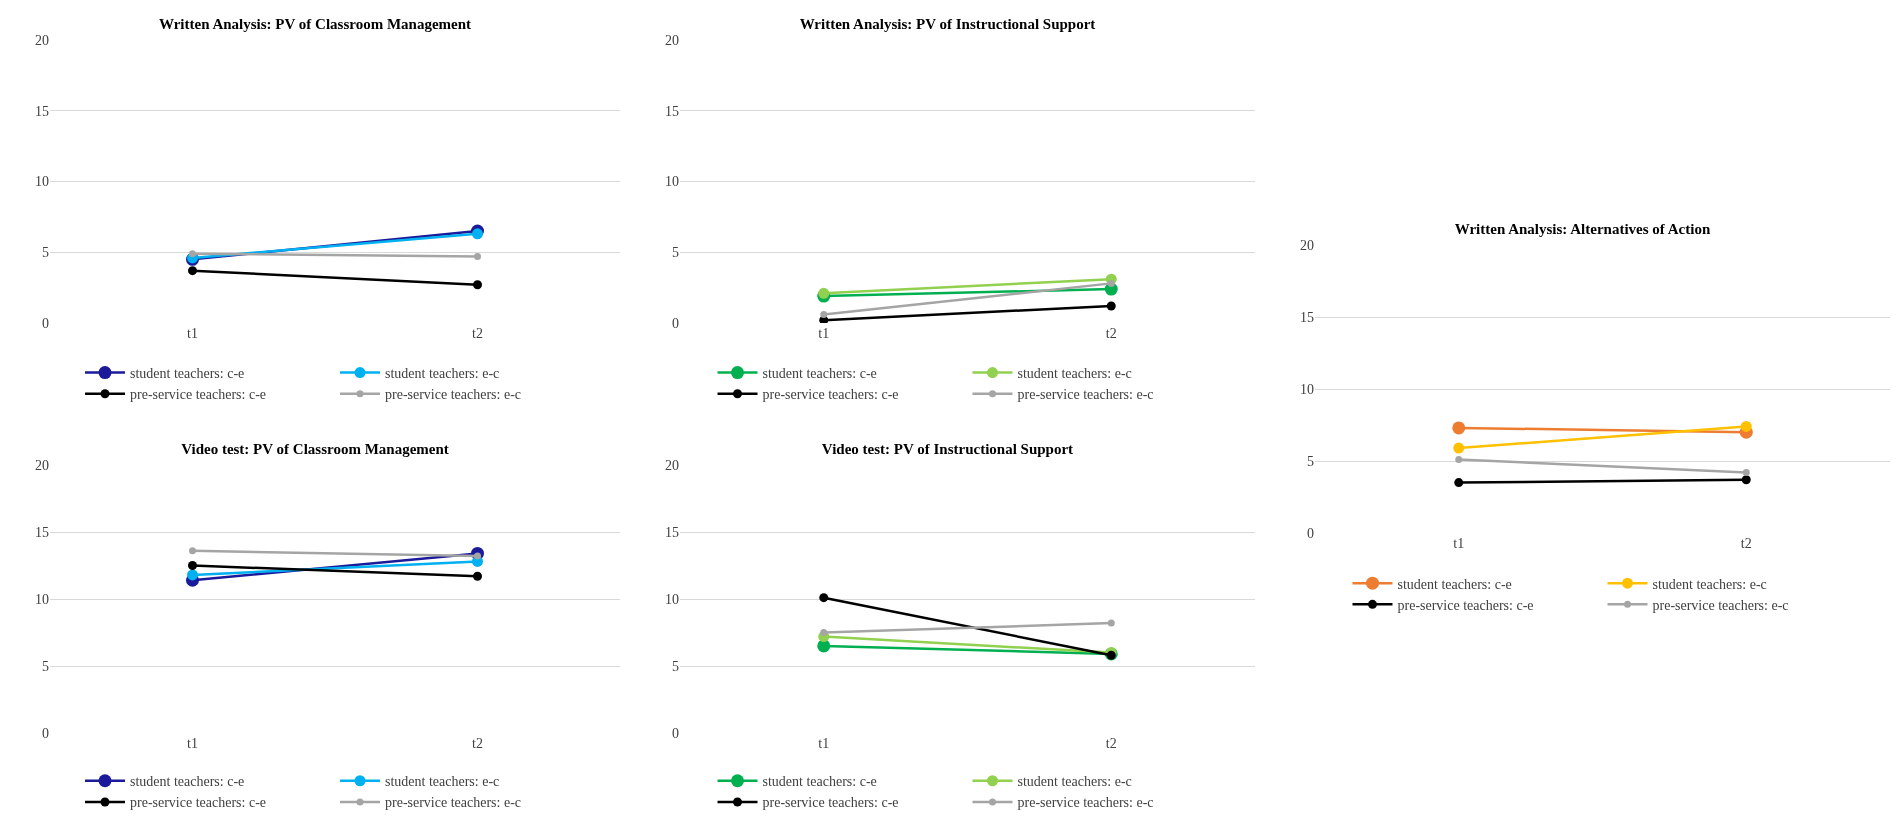 The width and height of the screenshot is (1900, 828). Describe the element at coordinates (1582, 228) in the screenshot. I see `chart-title: Written Analysis: Alternatives of Action` at that location.